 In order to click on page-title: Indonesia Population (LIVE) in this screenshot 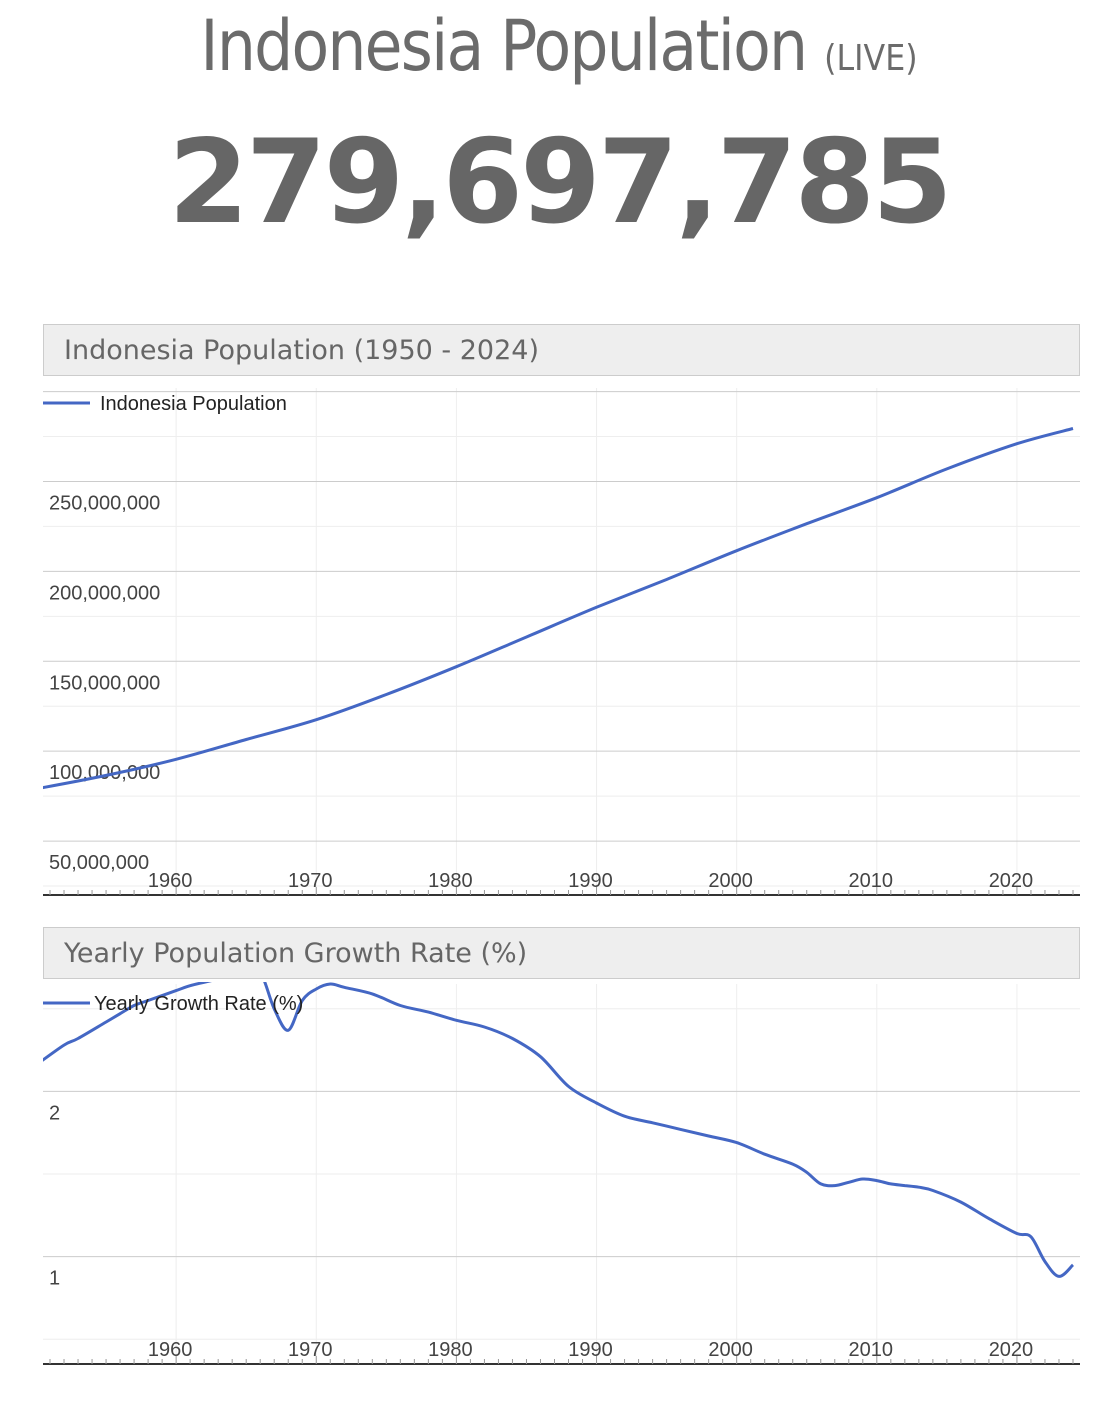, I will do `click(559, 52)`.